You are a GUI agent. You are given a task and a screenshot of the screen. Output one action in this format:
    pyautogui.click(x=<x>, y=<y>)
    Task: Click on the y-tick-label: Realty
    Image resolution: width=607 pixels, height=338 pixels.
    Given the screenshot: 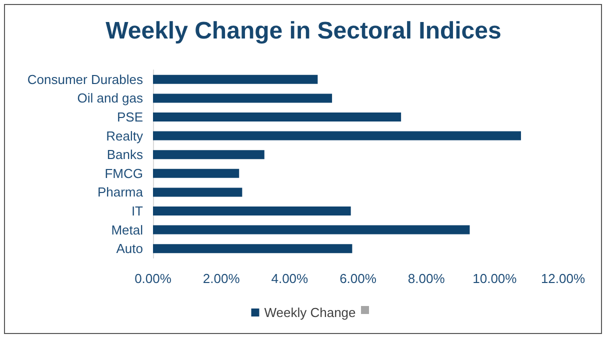 What is the action you would take?
    pyautogui.click(x=125, y=136)
    